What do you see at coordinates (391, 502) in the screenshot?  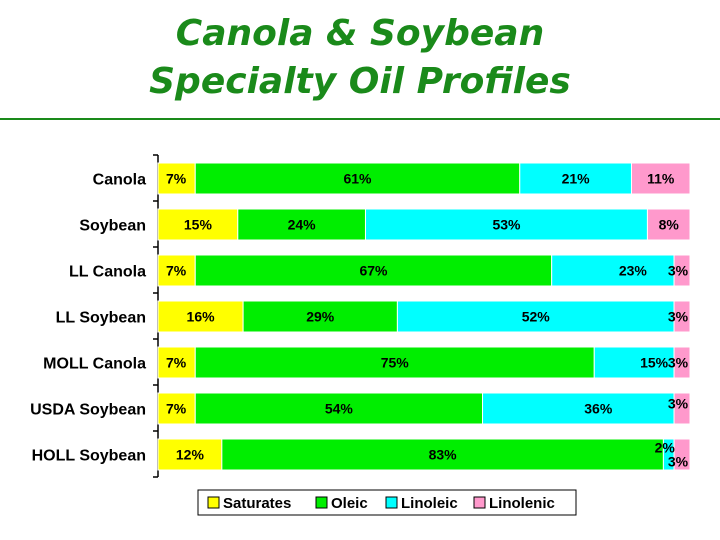 I see `legend-swatch-linoleic` at bounding box center [391, 502].